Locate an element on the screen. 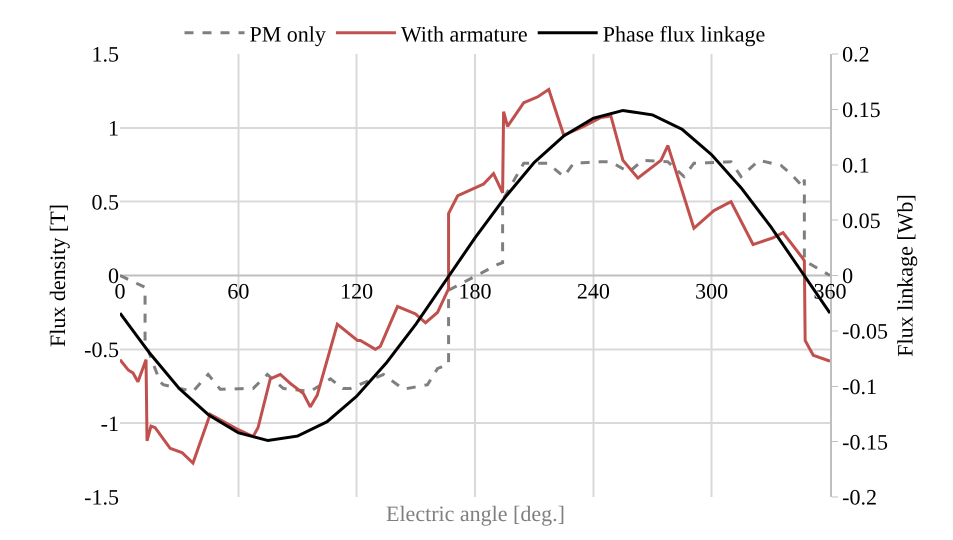 This screenshot has width=953, height=540. y2-tick-label: -0.1 is located at coordinates (859, 386).